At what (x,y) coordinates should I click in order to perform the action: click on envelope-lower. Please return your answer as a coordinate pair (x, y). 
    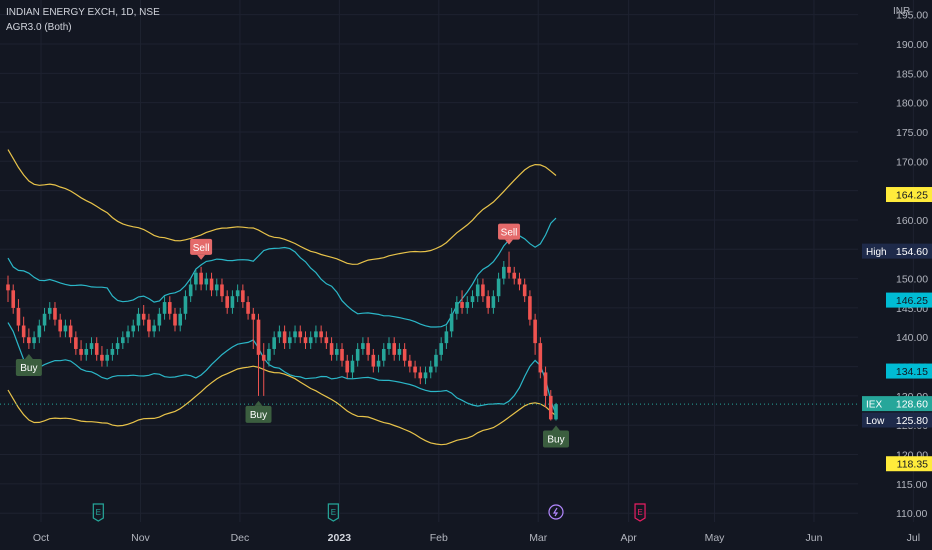
    Looking at the image, I should click on (282, 405).